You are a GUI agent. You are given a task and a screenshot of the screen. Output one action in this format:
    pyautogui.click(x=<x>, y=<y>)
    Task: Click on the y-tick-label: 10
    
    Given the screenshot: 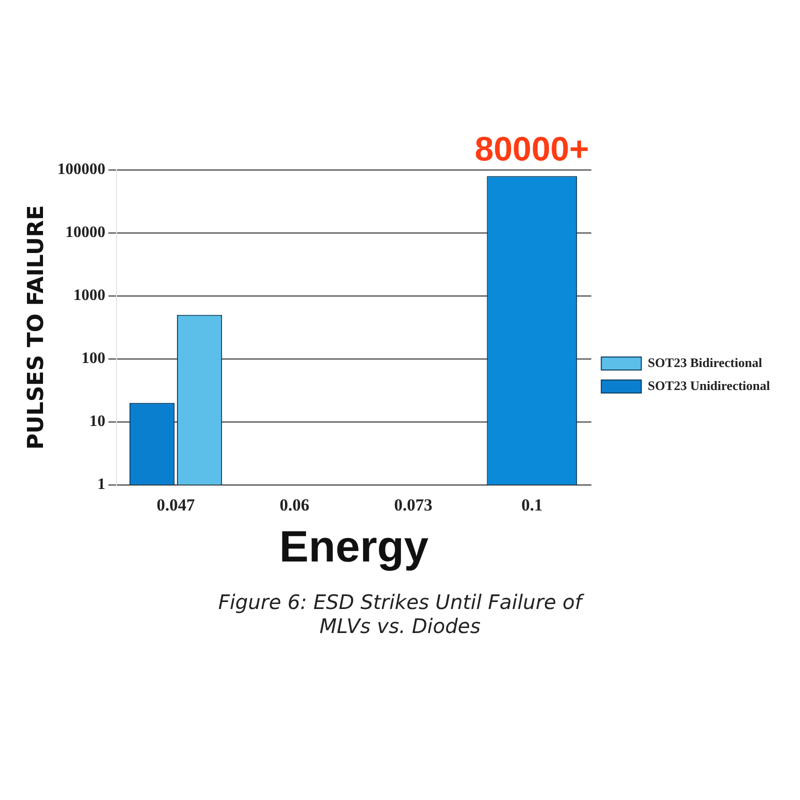 What is the action you would take?
    pyautogui.click(x=97, y=421)
    